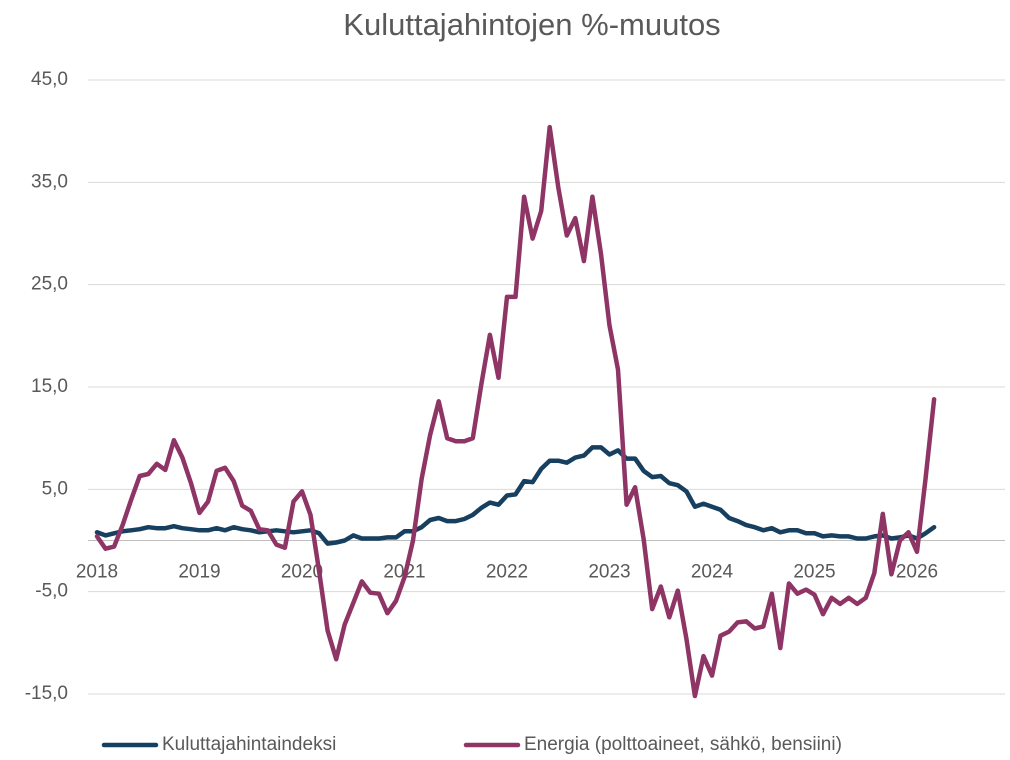  I want to click on x-tick-label: 2019, so click(199, 572).